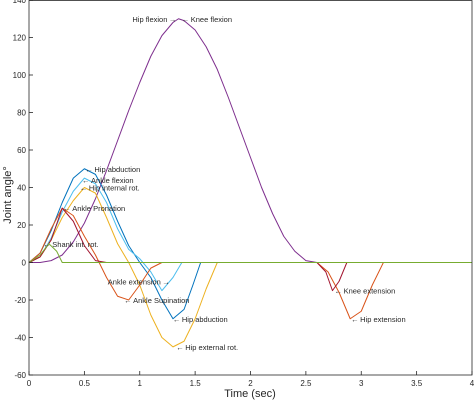 Image resolution: width=474 pixels, height=401 pixels. I want to click on x-tick-label: 2, so click(250, 383).